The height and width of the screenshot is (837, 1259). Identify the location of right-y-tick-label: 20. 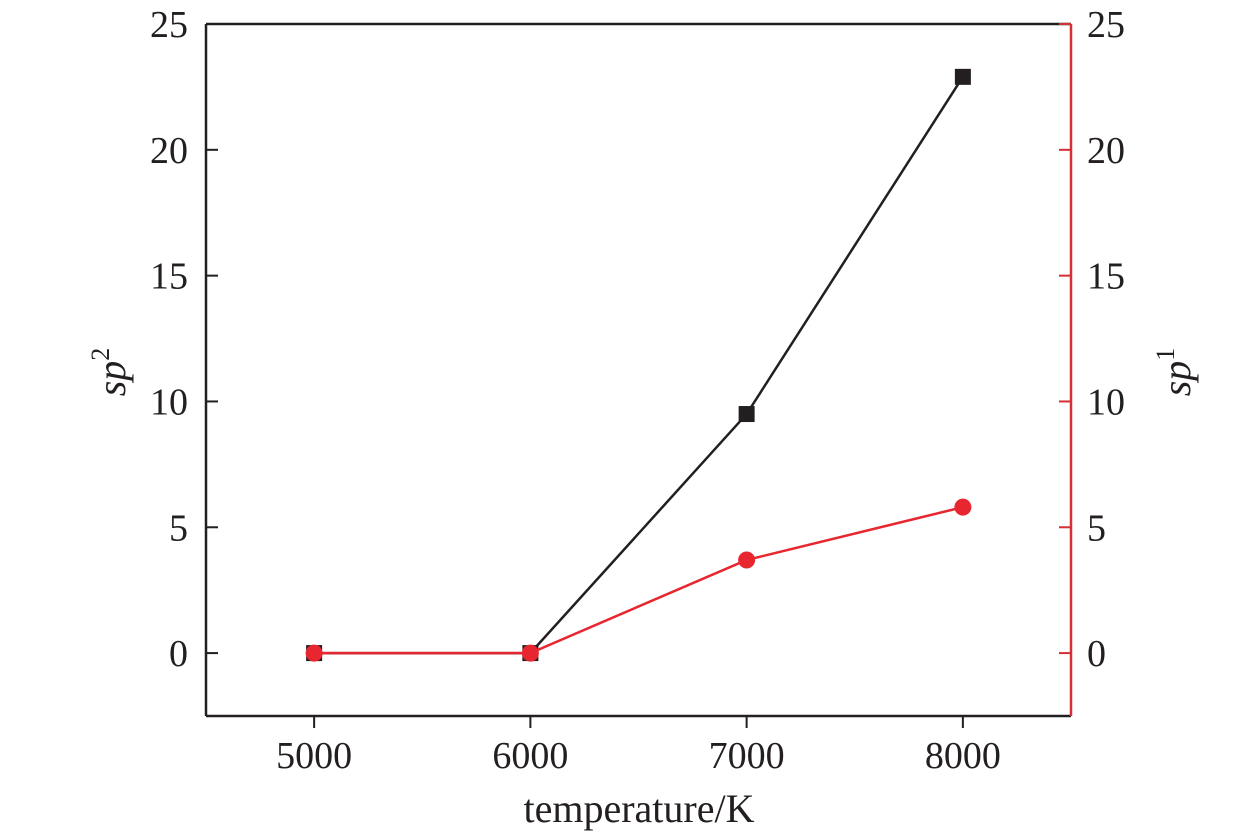
(1106, 151).